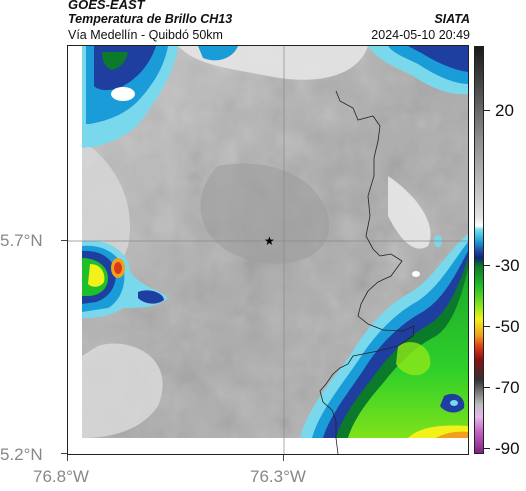 The image size is (526, 491). I want to click on y-axis-label: 5.7°N, so click(21, 240).